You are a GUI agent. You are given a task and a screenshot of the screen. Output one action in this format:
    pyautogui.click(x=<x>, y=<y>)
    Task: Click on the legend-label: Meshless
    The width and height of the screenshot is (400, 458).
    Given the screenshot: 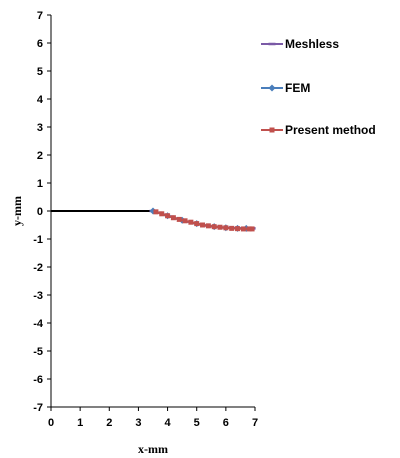 What is the action you would take?
    pyautogui.click(x=312, y=44)
    